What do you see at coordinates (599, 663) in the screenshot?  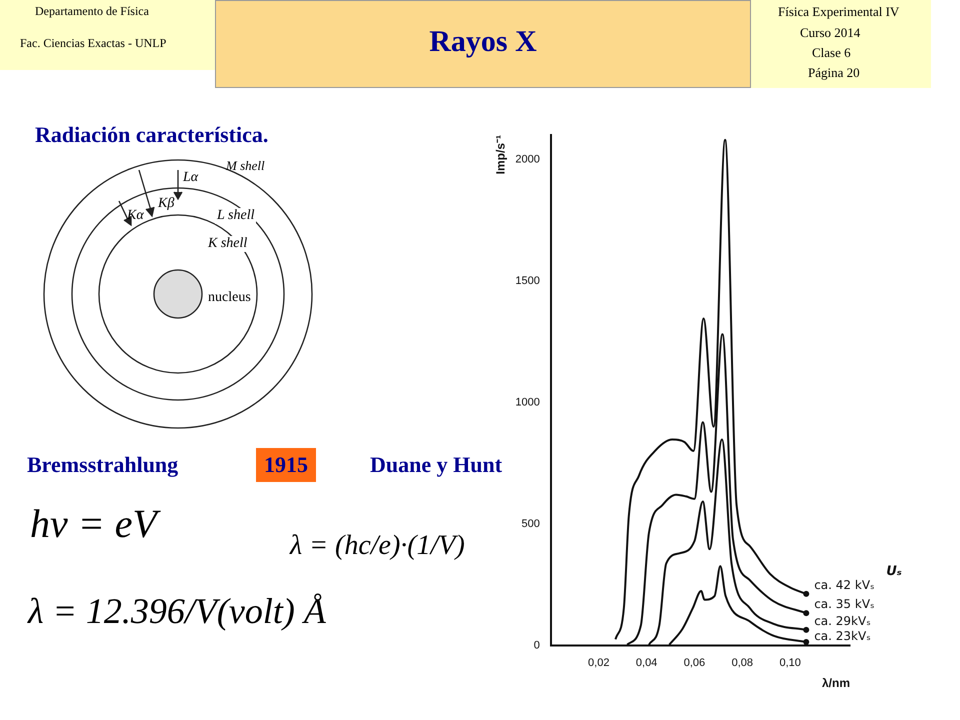 I see `x-tick-label: 0,02` at bounding box center [599, 663].